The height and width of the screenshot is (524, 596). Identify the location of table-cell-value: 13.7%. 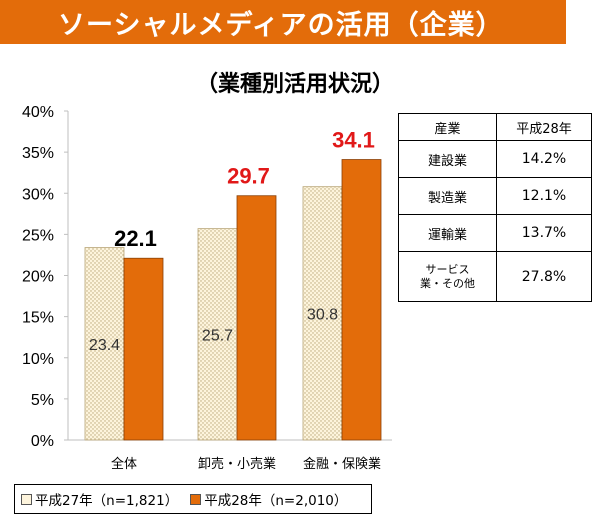
(544, 233).